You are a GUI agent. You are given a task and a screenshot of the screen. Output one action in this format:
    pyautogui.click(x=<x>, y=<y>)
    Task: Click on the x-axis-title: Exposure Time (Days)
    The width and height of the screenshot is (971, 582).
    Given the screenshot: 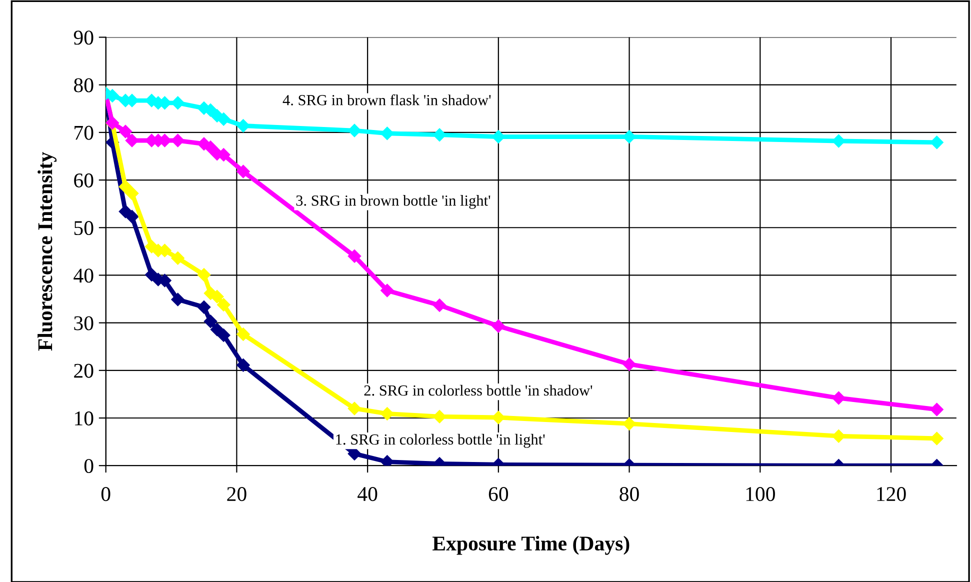 What is the action you would take?
    pyautogui.click(x=531, y=545)
    